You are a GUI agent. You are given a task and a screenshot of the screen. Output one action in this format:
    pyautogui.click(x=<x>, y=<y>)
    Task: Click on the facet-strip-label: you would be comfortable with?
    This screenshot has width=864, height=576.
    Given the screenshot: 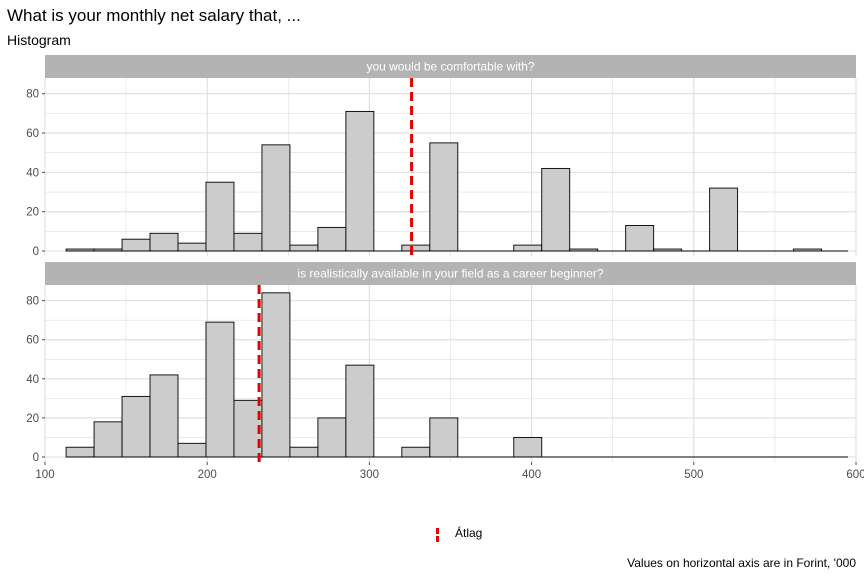 What is the action you would take?
    pyautogui.click(x=450, y=67)
    